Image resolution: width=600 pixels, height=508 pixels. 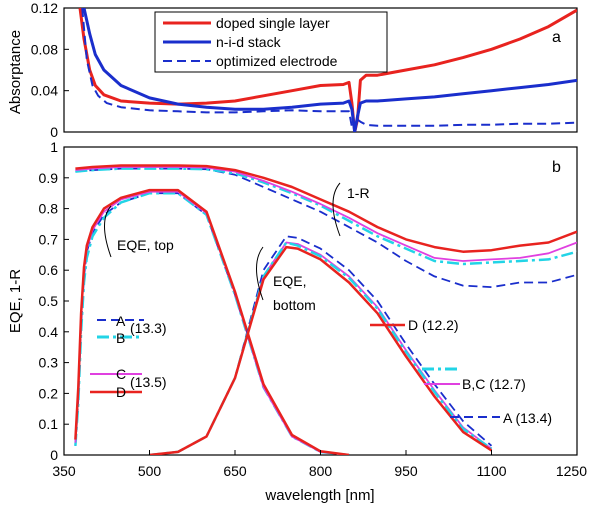 What do you see at coordinates (326, 208) in the screenshot?
I see `series-line-1-r-doped-single-layer` at bounding box center [326, 208].